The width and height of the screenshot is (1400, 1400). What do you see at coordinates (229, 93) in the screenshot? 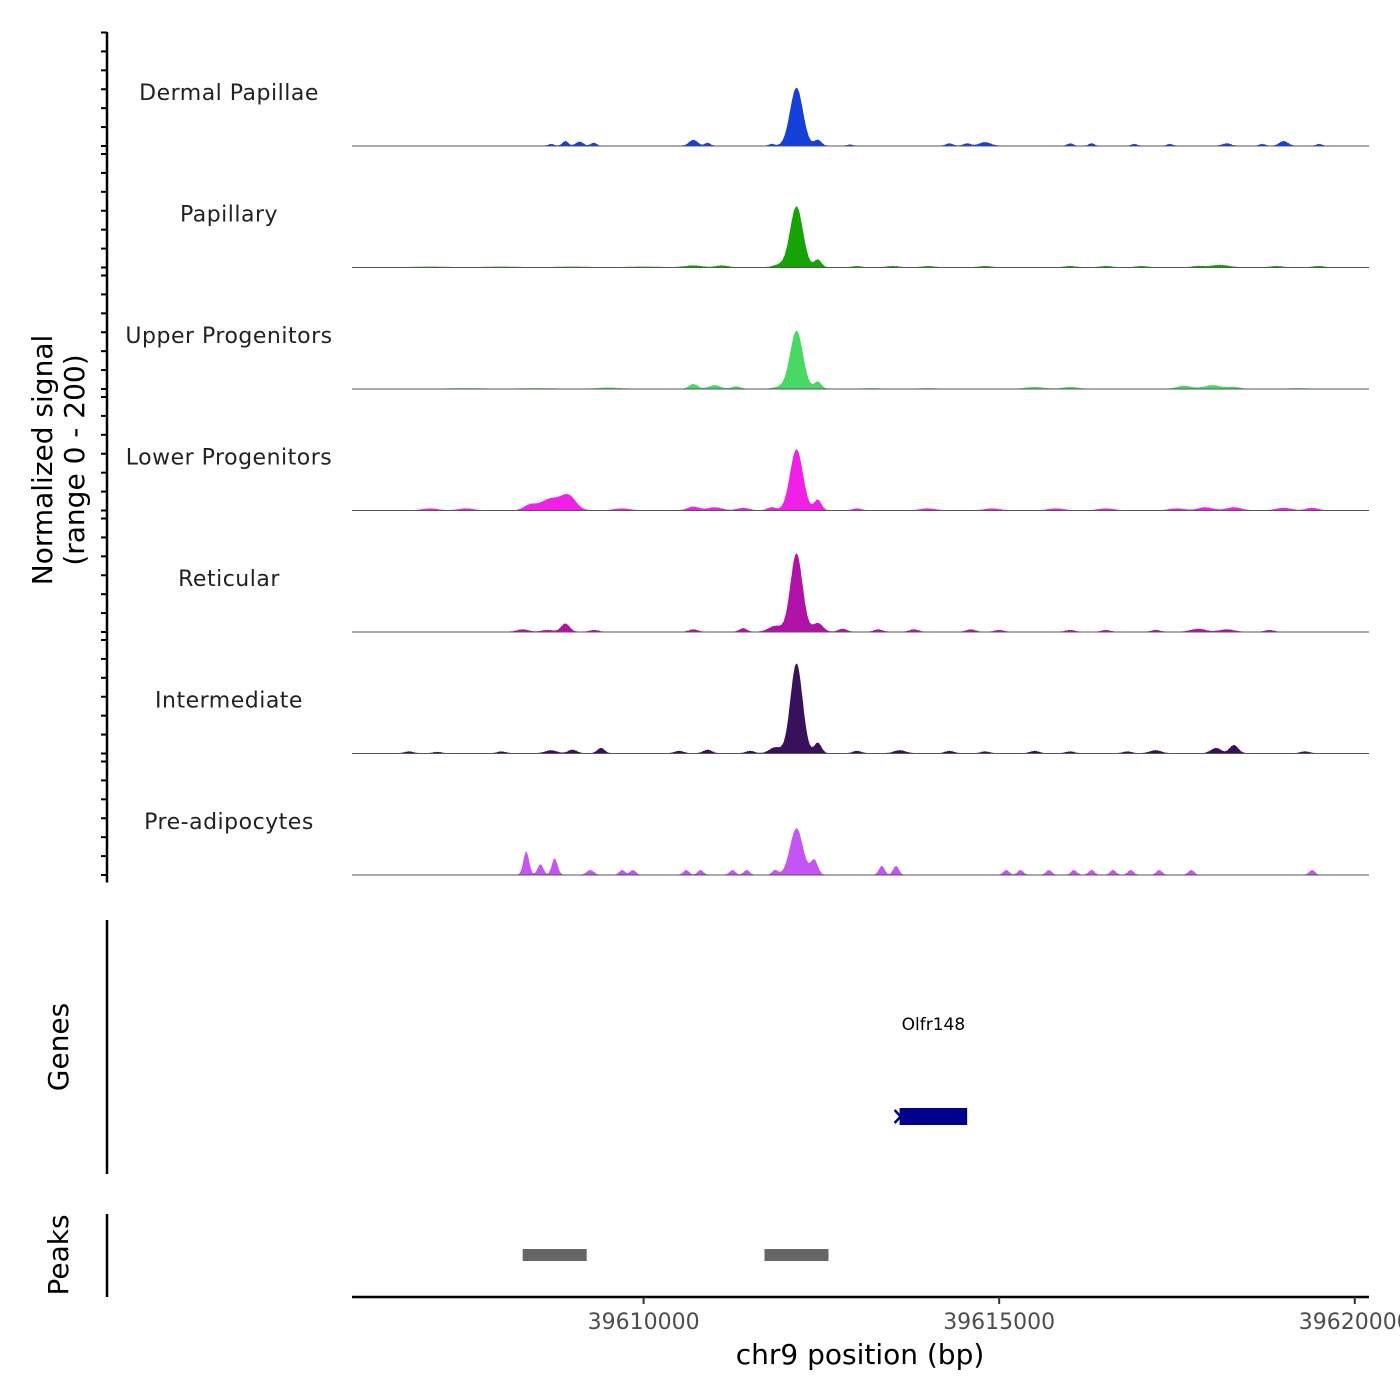
I see `track-label: Dermal Papillae` at bounding box center [229, 93].